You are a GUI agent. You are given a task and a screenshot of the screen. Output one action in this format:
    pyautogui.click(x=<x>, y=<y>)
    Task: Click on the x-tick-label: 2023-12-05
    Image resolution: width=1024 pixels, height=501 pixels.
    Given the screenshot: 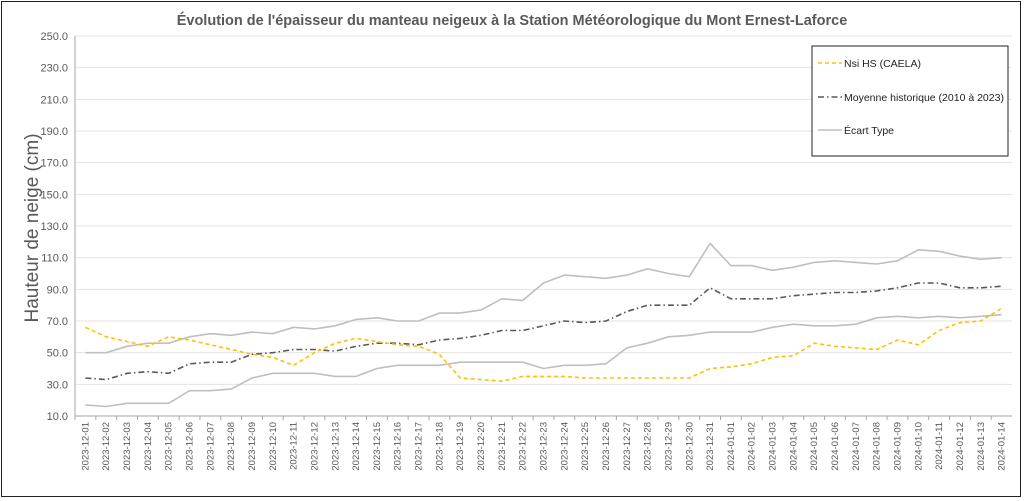 What is the action you would take?
    pyautogui.click(x=169, y=446)
    